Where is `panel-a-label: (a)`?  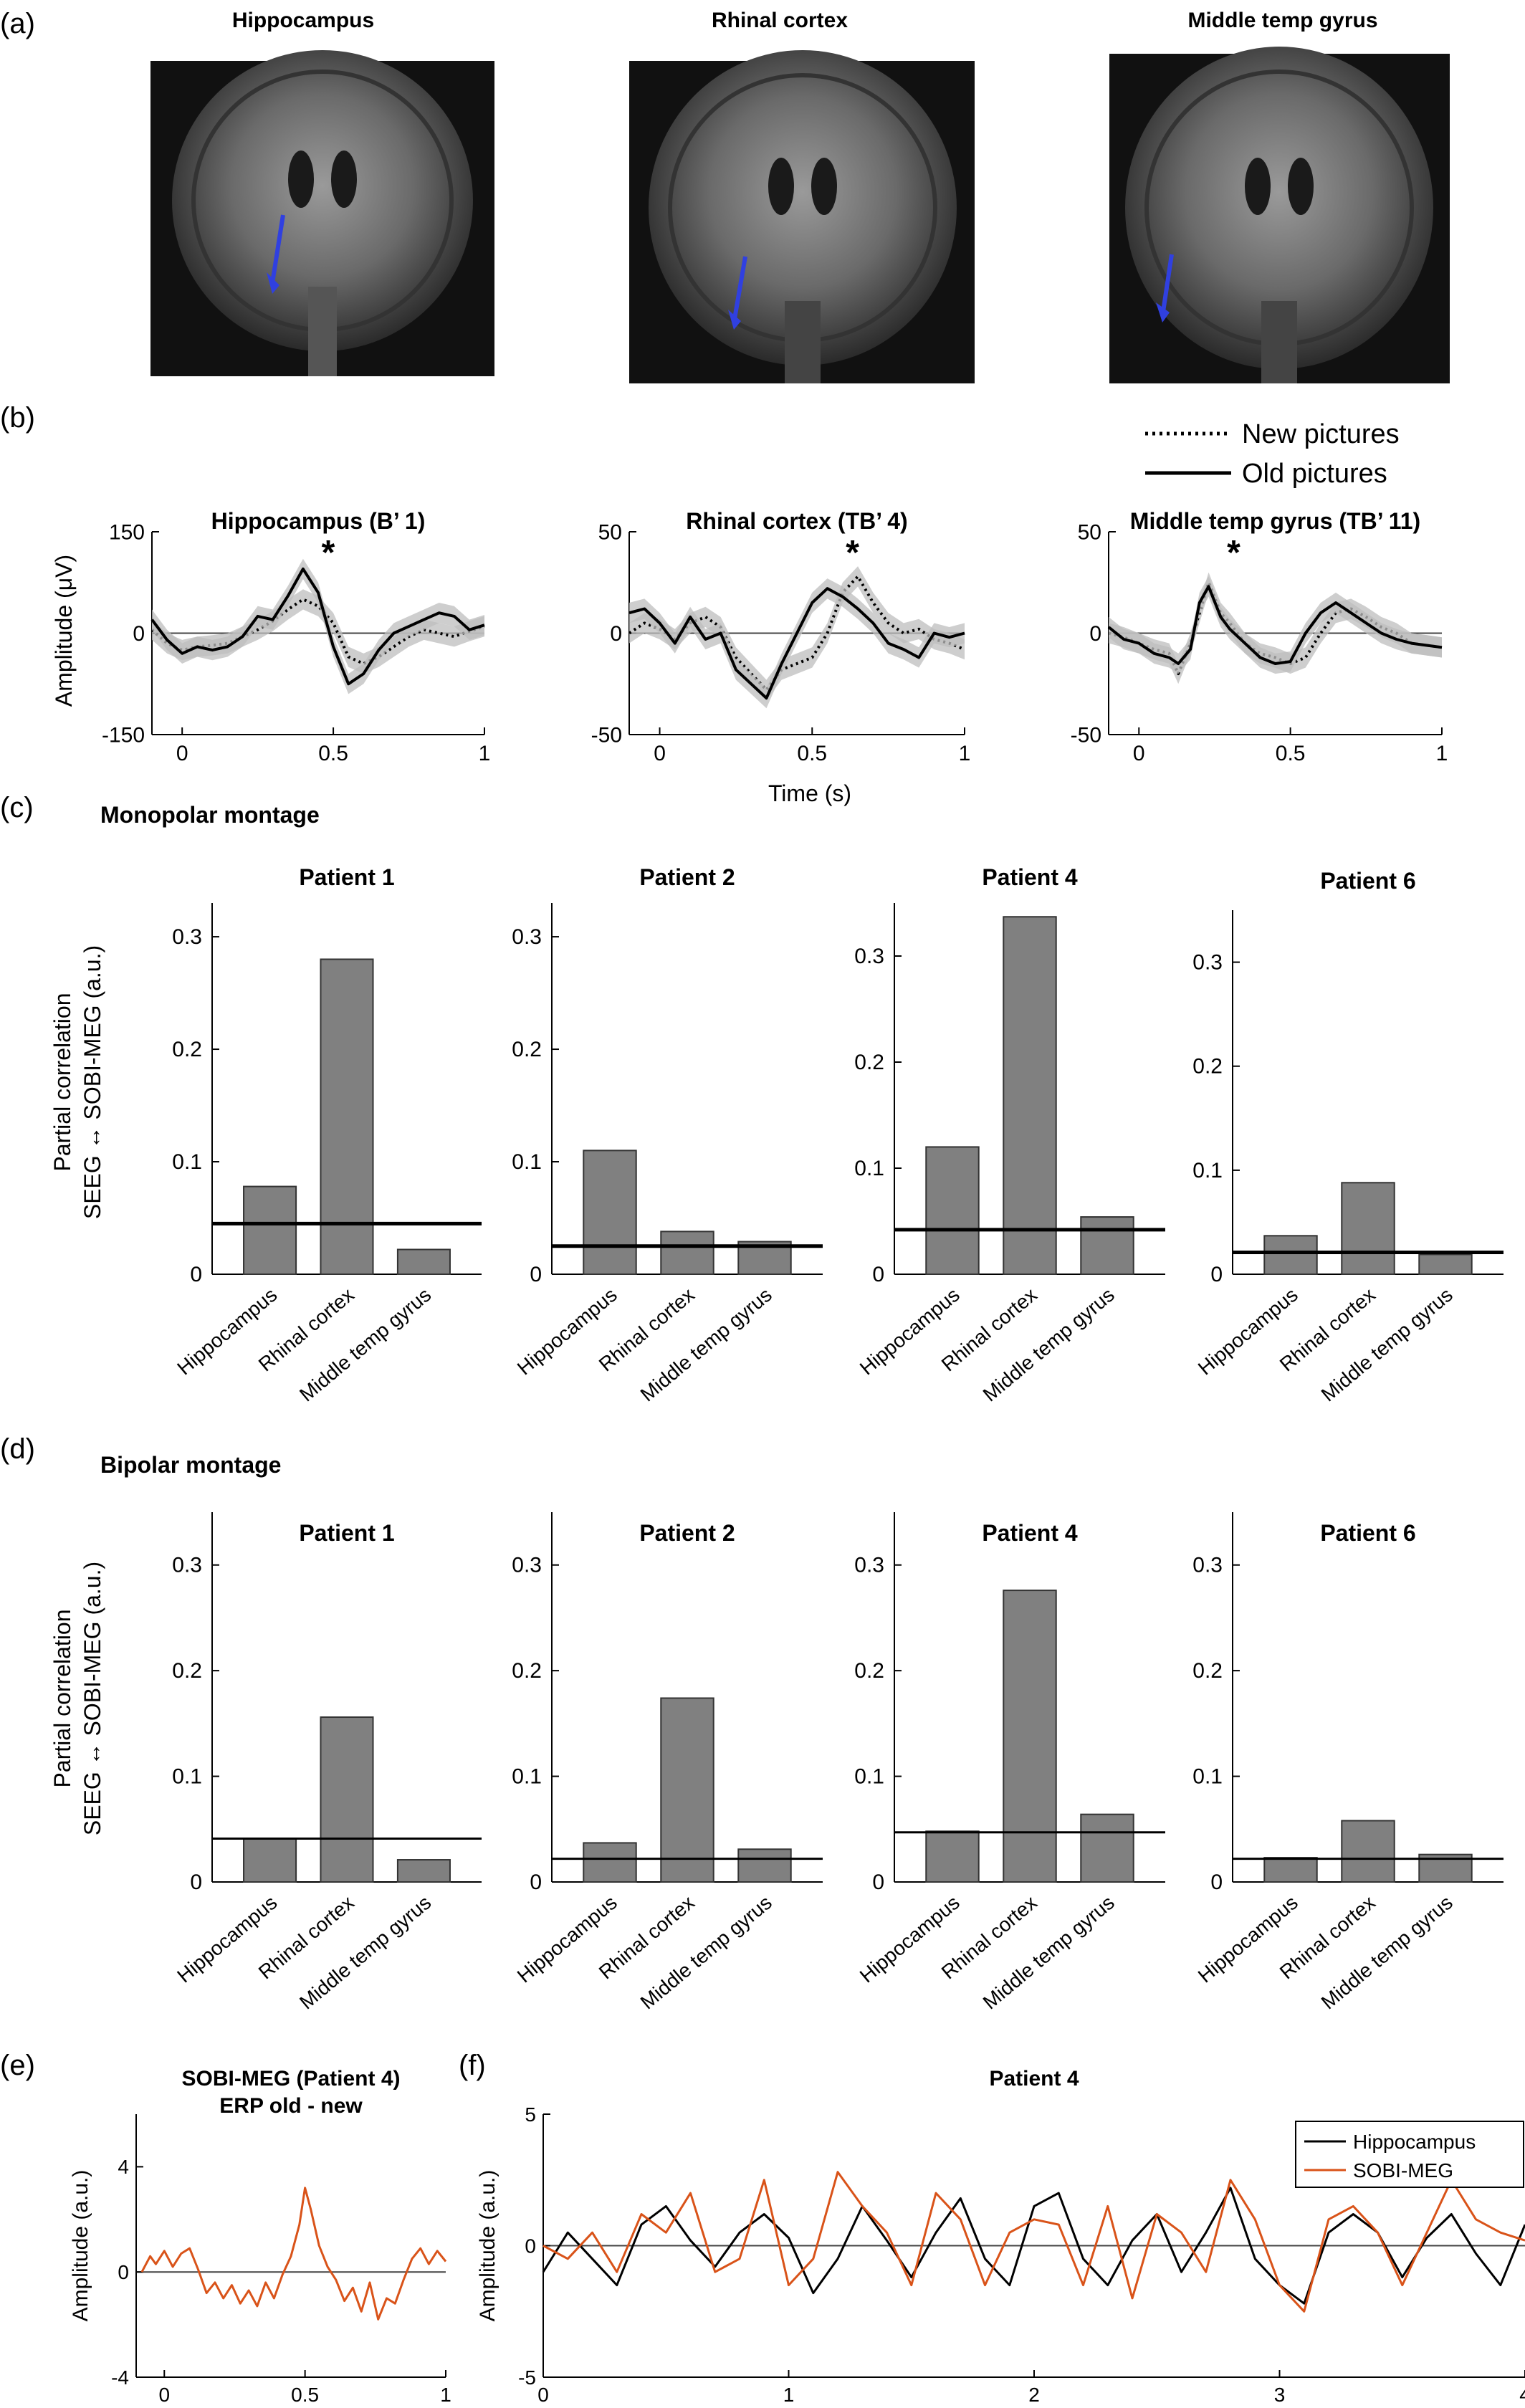
panel-a-label: (a) is located at coordinates (18, 23).